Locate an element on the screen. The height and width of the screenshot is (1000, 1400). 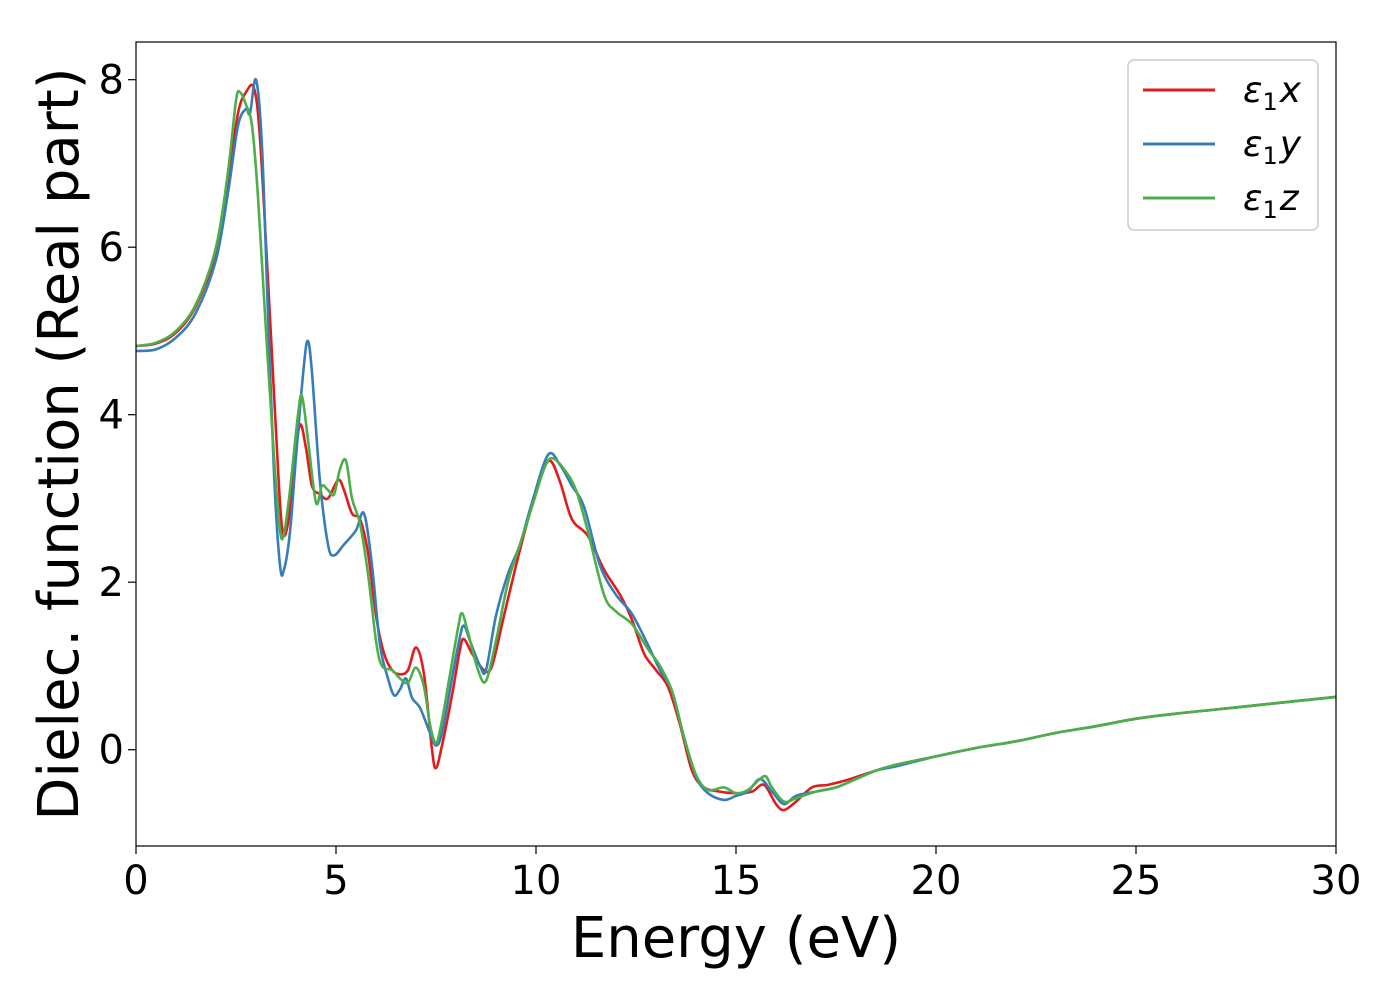
legend-label-y: ε1y is located at coordinates (1272, 147).